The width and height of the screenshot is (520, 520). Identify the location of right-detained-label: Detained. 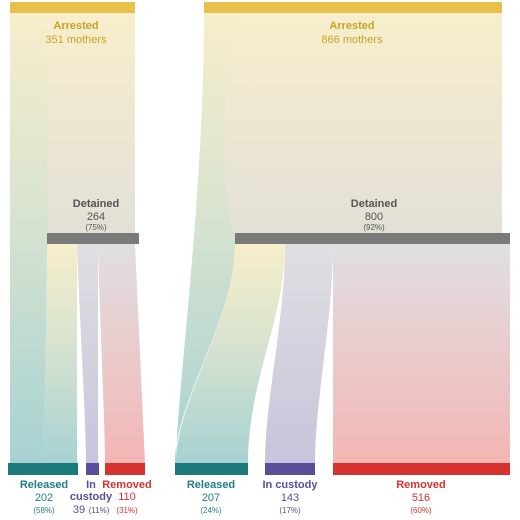
(374, 204).